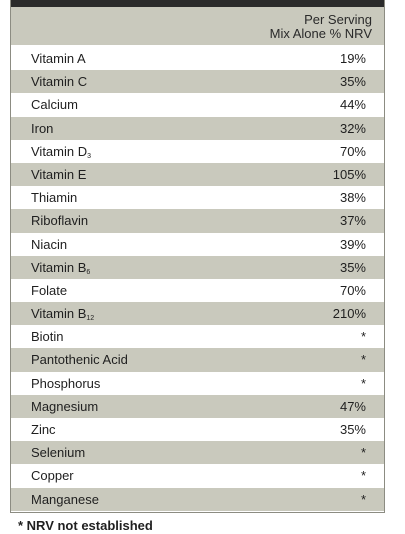 The image size is (405, 534). What do you see at coordinates (197, 128) in the screenshot?
I see `table-row: Iron 32%` at bounding box center [197, 128].